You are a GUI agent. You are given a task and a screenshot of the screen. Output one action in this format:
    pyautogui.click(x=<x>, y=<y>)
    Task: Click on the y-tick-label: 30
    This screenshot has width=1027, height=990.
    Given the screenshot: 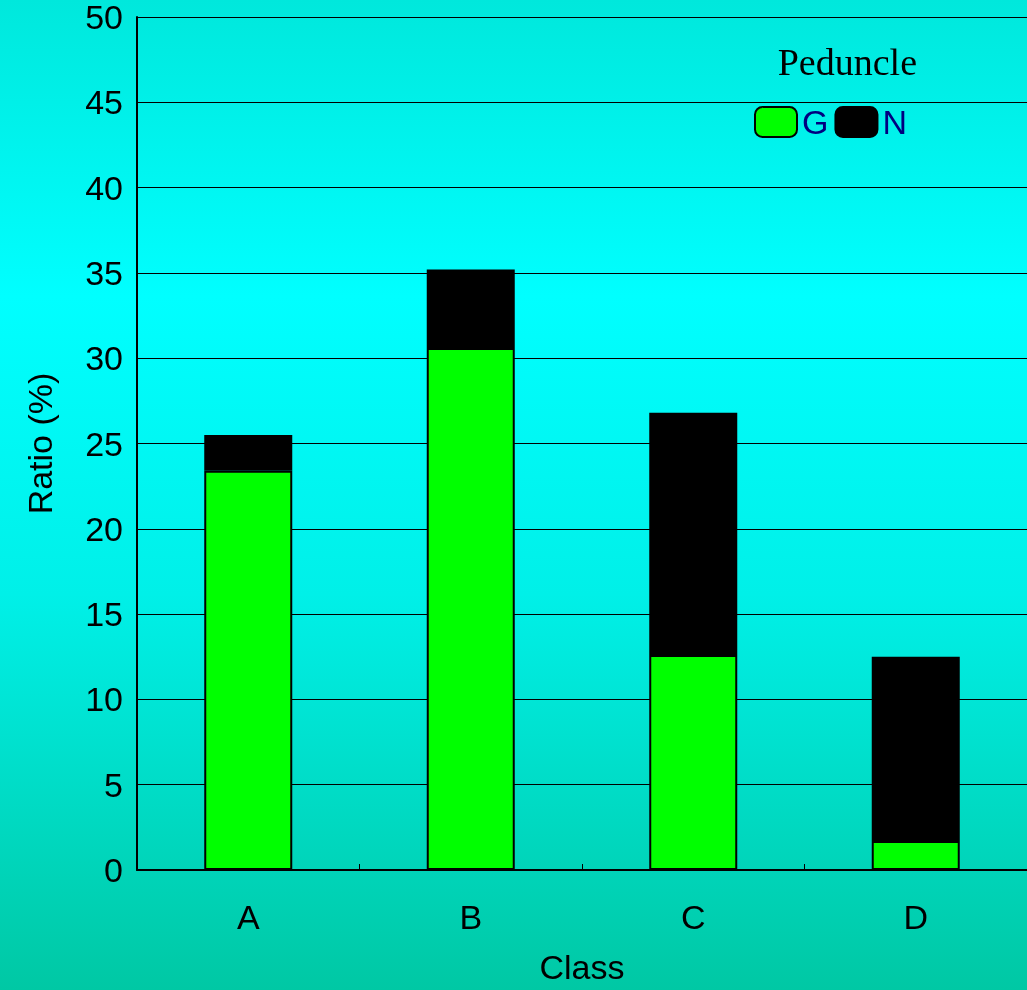 What is the action you would take?
    pyautogui.click(x=104, y=358)
    